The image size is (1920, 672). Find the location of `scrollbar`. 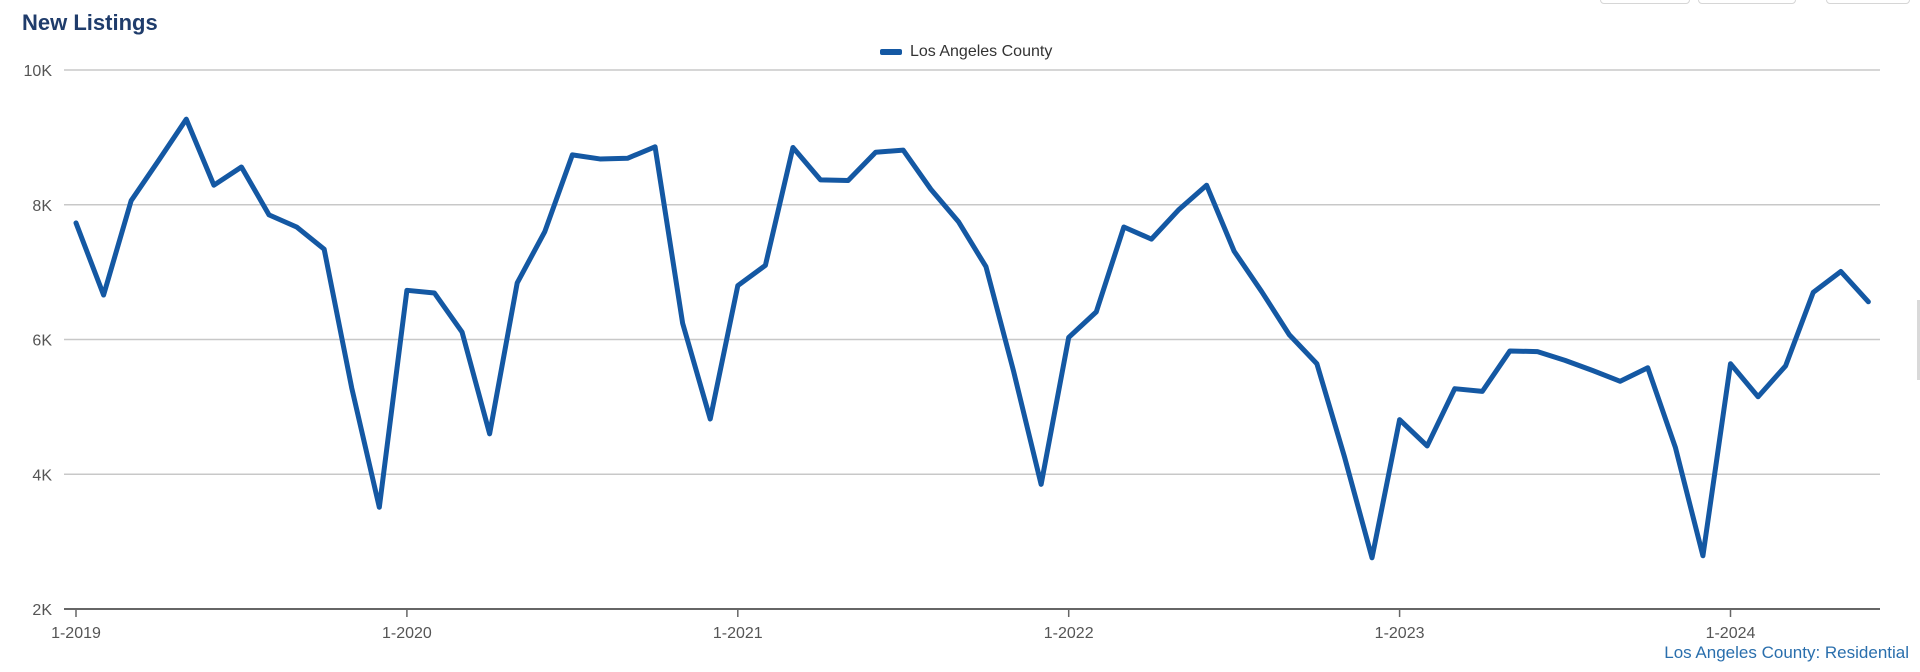

scrollbar is located at coordinates (1918, 340).